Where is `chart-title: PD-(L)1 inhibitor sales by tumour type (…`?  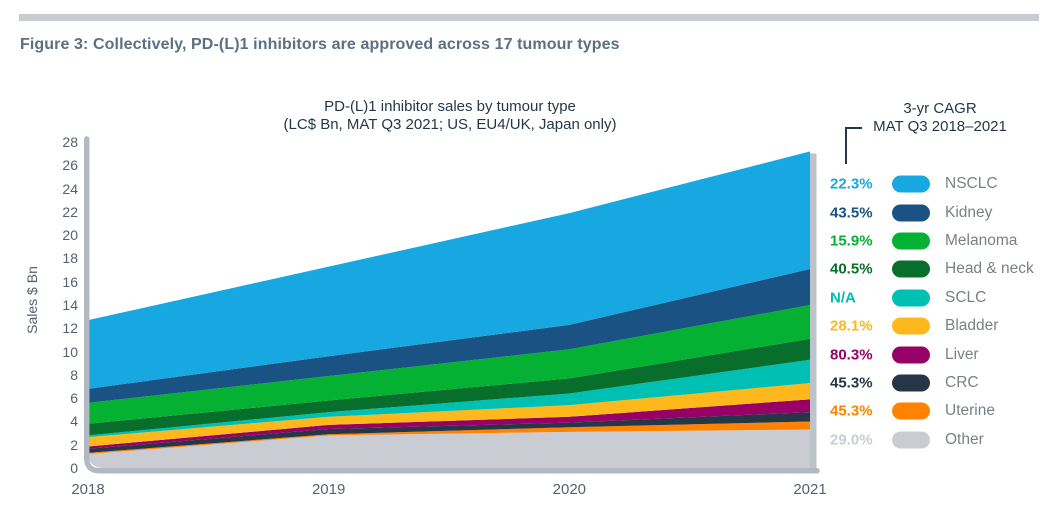
chart-title: PD-(L)1 inhibitor sales by tumour type (… is located at coordinates (450, 116).